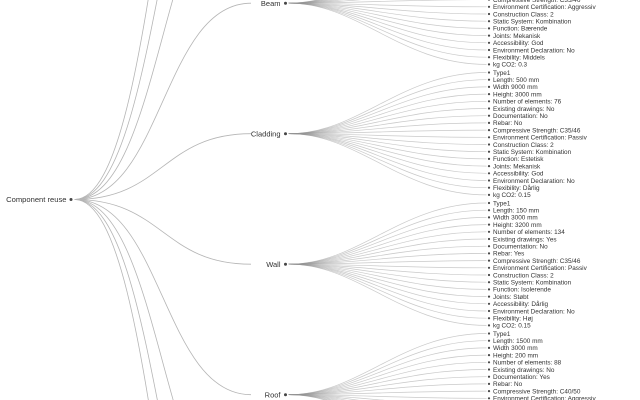 The width and height of the screenshot is (640, 400). I want to click on leaf-label: Length: 500 mm, so click(516, 80).